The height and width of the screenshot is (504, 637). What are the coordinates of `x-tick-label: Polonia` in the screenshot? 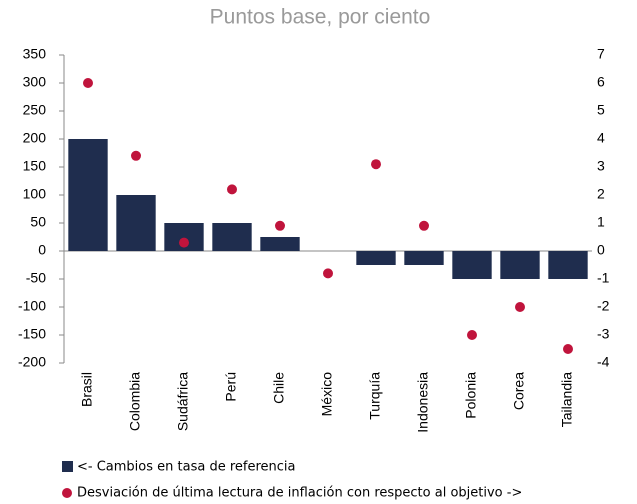 It's located at (471, 395).